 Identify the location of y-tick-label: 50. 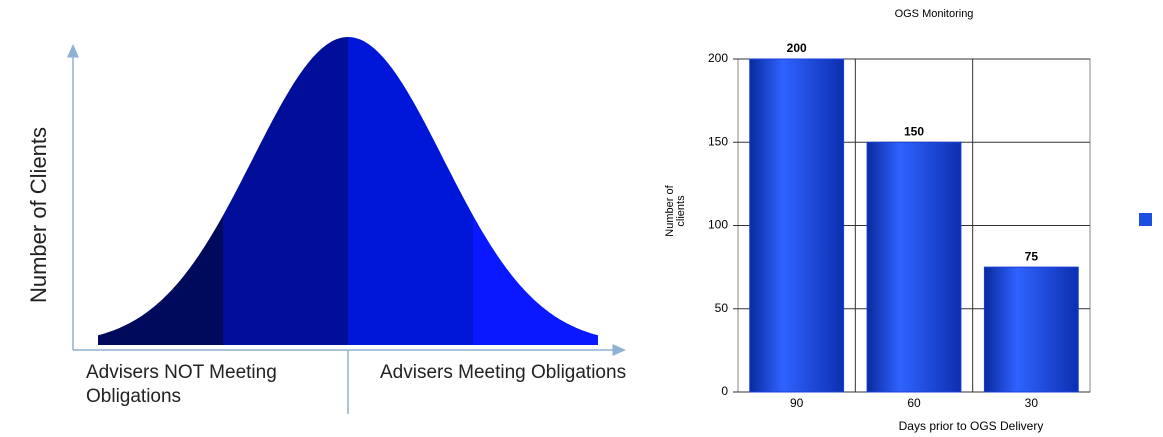
(722, 308).